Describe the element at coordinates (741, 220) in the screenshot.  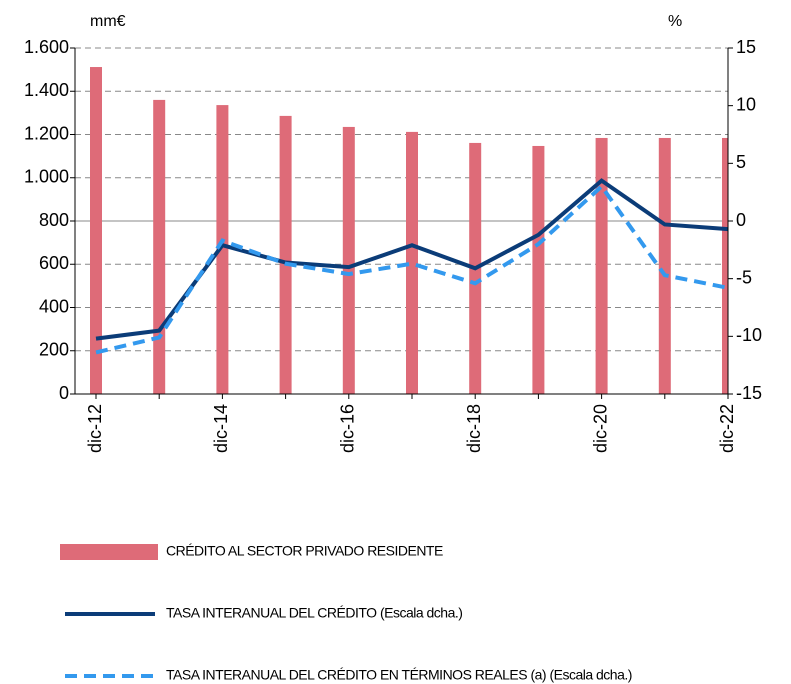
I see `y2-tick-label: 0` at that location.